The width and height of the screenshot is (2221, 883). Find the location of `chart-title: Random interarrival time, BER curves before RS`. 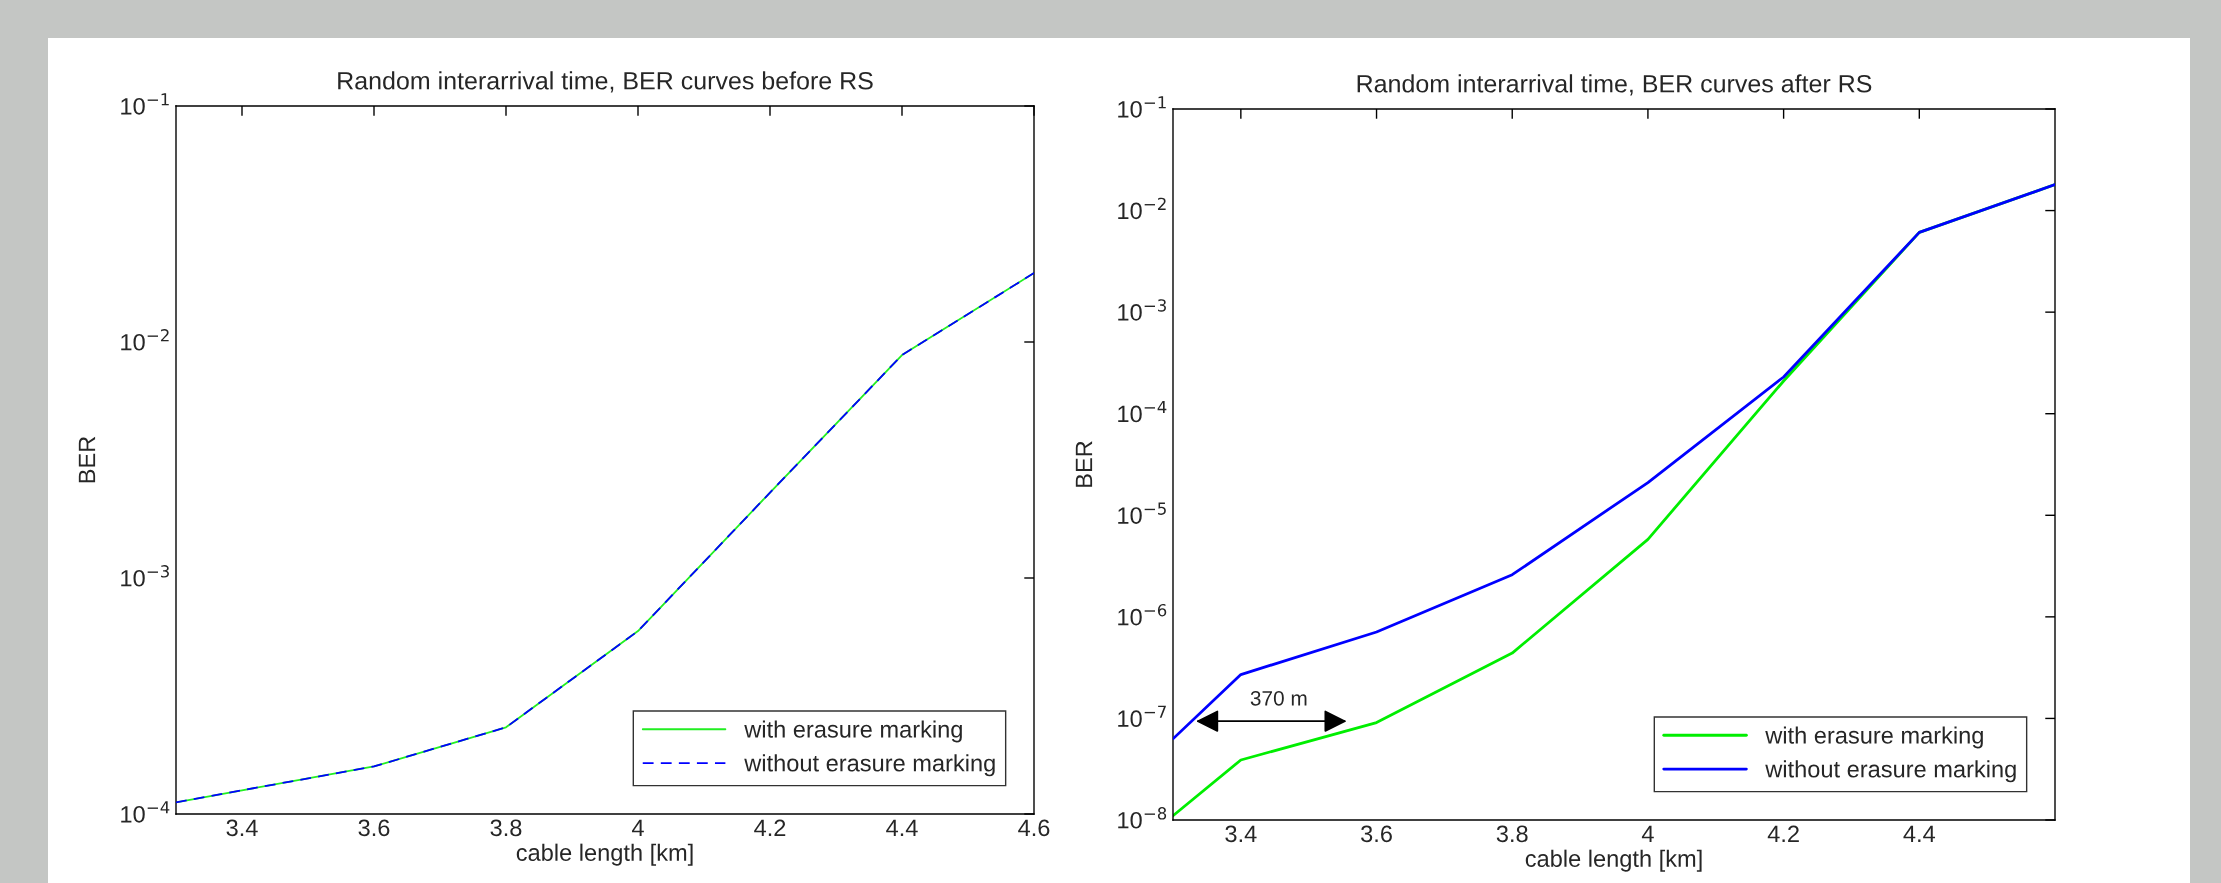

chart-title: Random interarrival time, BER curves before RS is located at coordinates (605, 82).